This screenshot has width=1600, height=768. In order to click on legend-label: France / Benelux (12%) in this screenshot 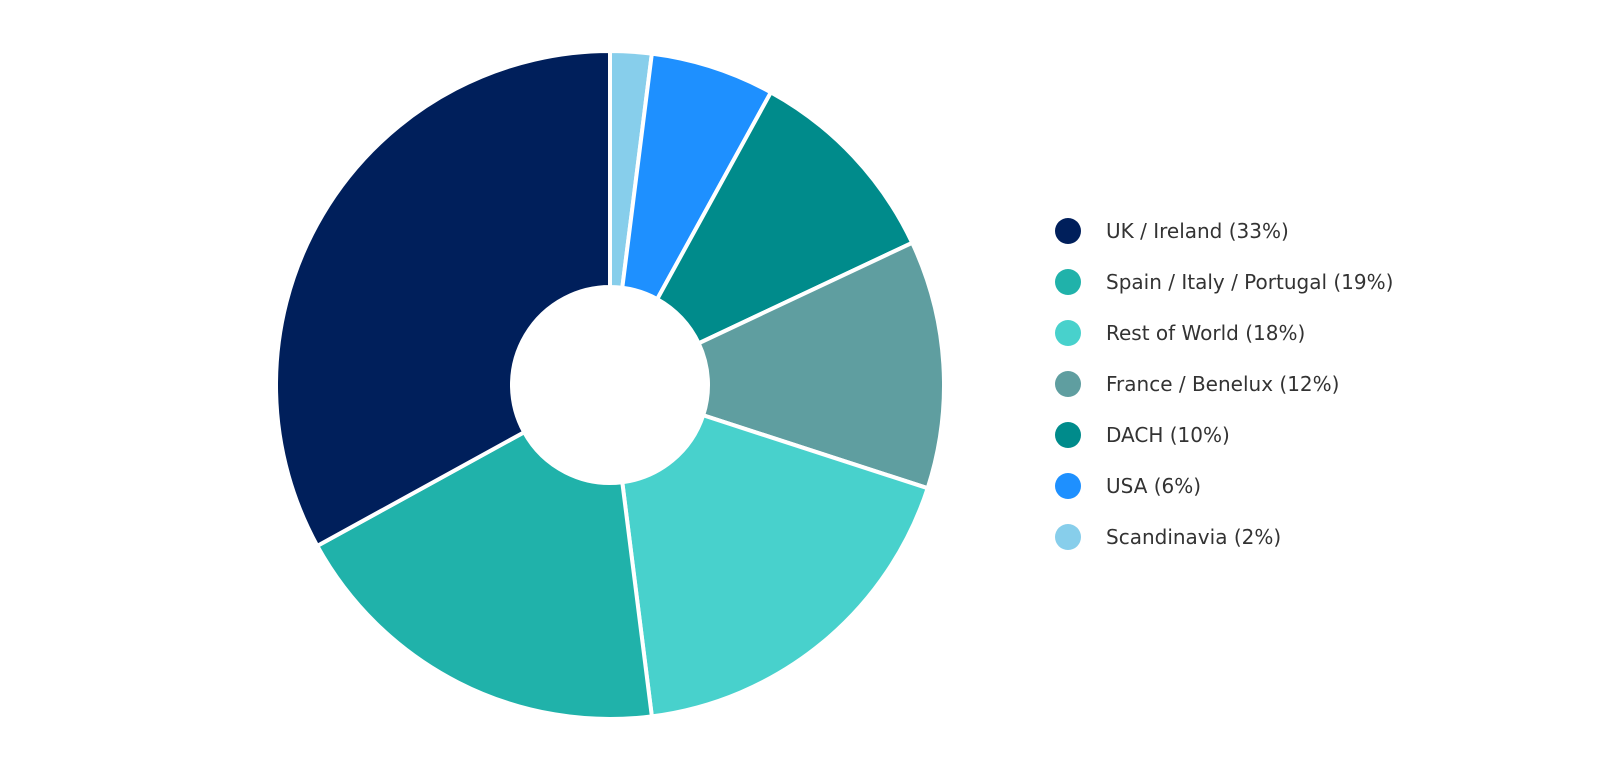, I will do `click(1222, 384)`.